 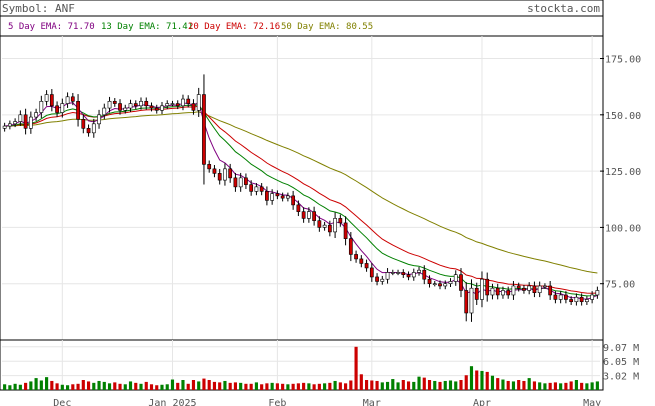 I want to click on x-tick-label: Feb, so click(x=277, y=402).